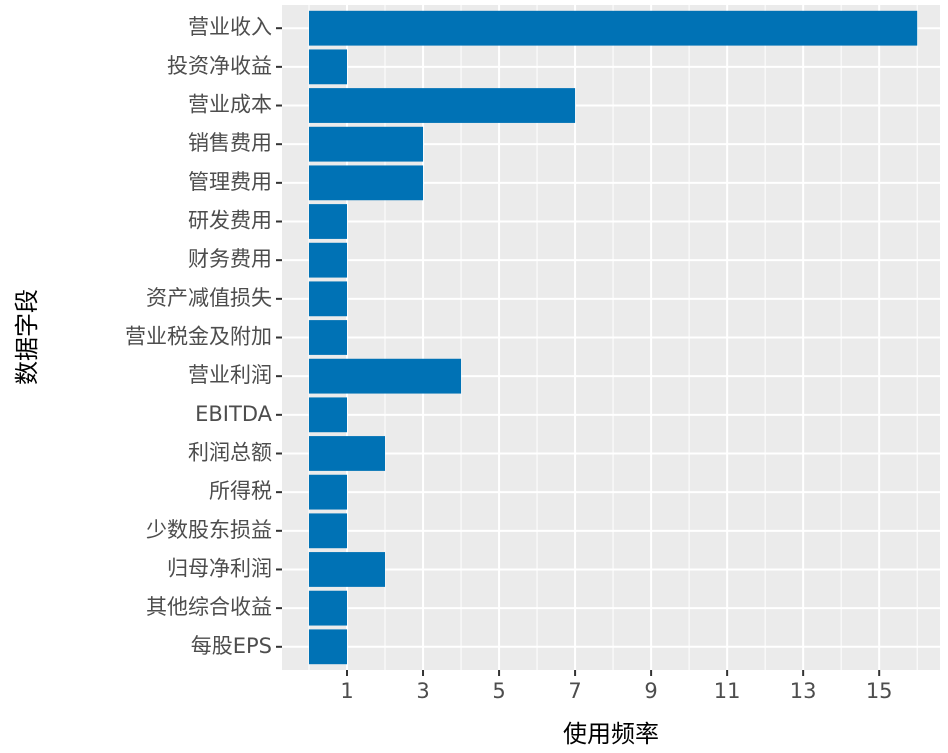  I want to click on y-tick-label: 财务费用, so click(230, 259).